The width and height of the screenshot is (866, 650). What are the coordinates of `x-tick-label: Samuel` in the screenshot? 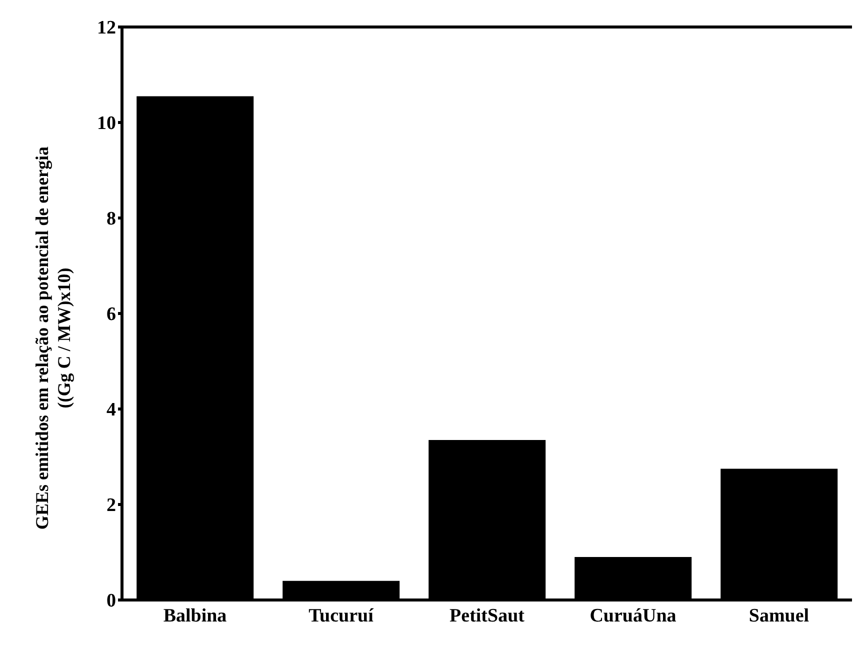 It's located at (779, 615).